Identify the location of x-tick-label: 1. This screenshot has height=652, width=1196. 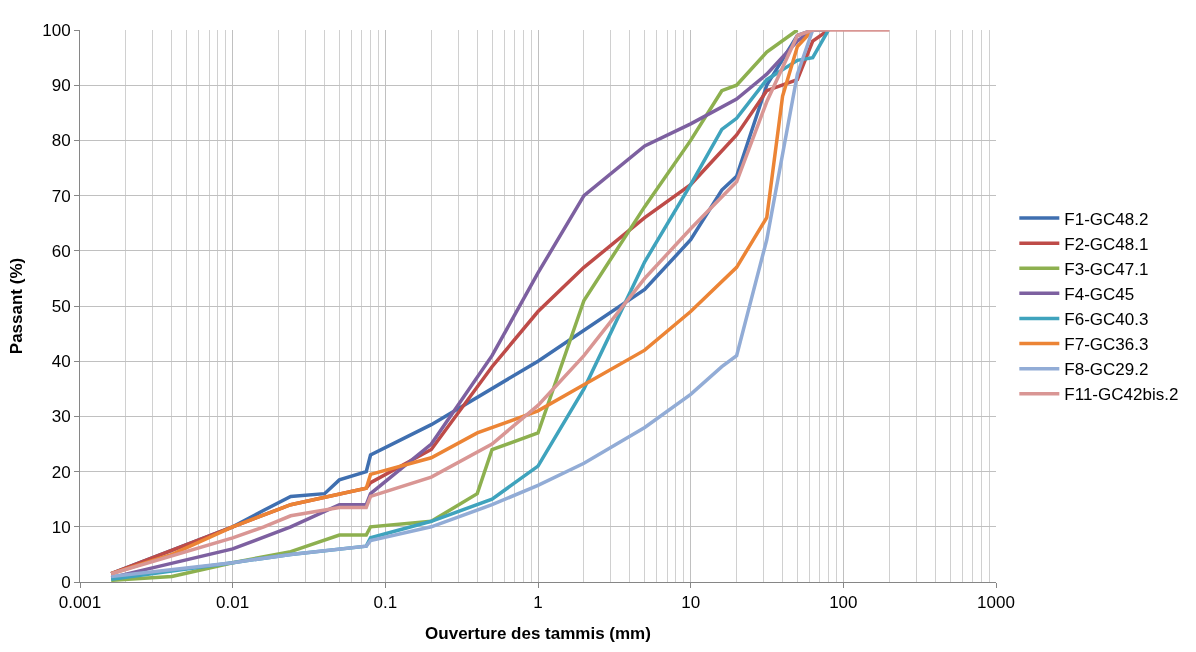
(538, 603).